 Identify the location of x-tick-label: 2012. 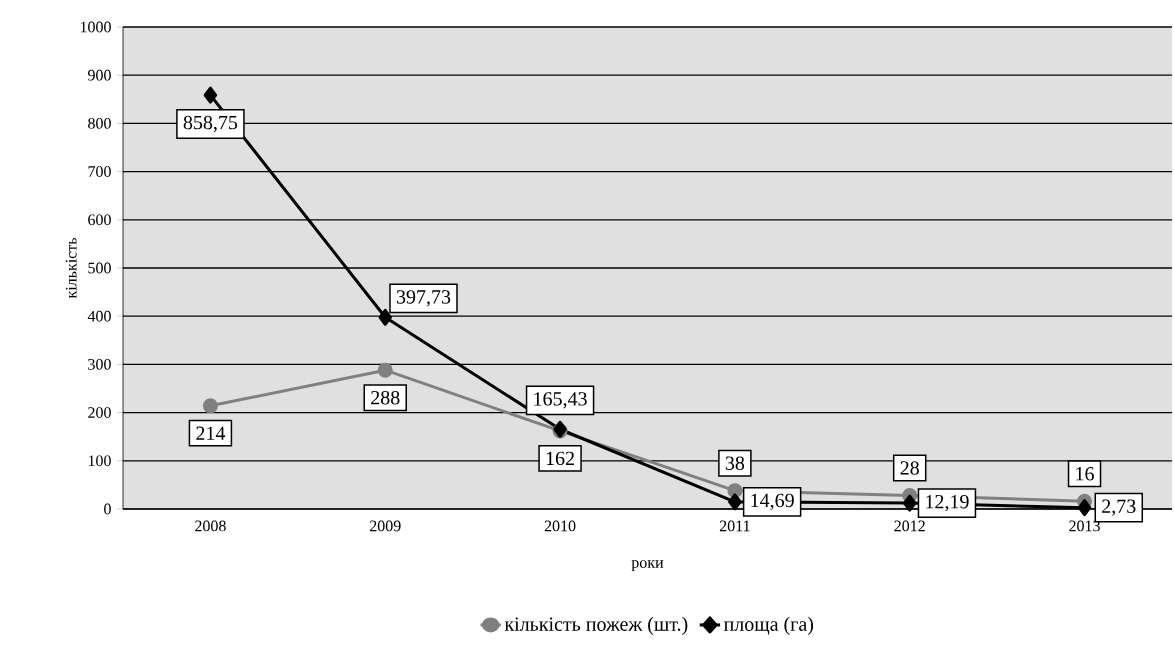
(909, 526).